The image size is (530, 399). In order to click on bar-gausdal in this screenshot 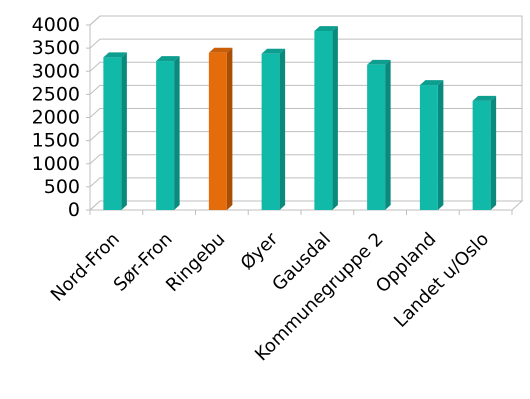, I will do `click(326, 118)`.